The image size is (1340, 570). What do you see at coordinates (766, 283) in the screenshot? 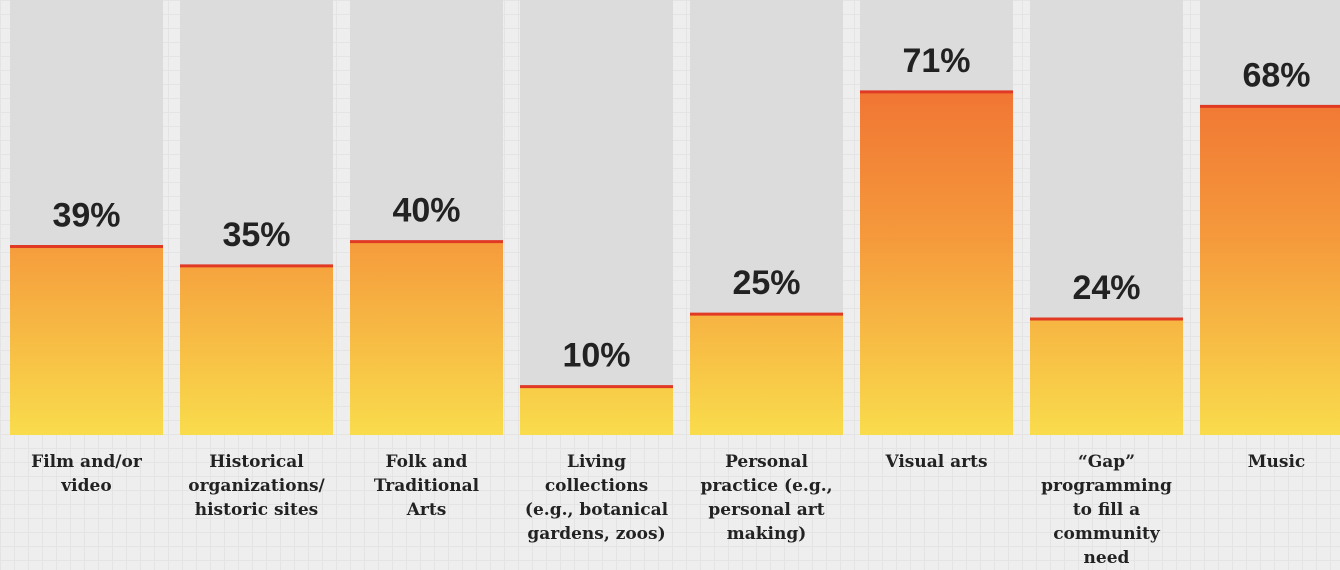
I see `value-label: 25%` at bounding box center [766, 283].